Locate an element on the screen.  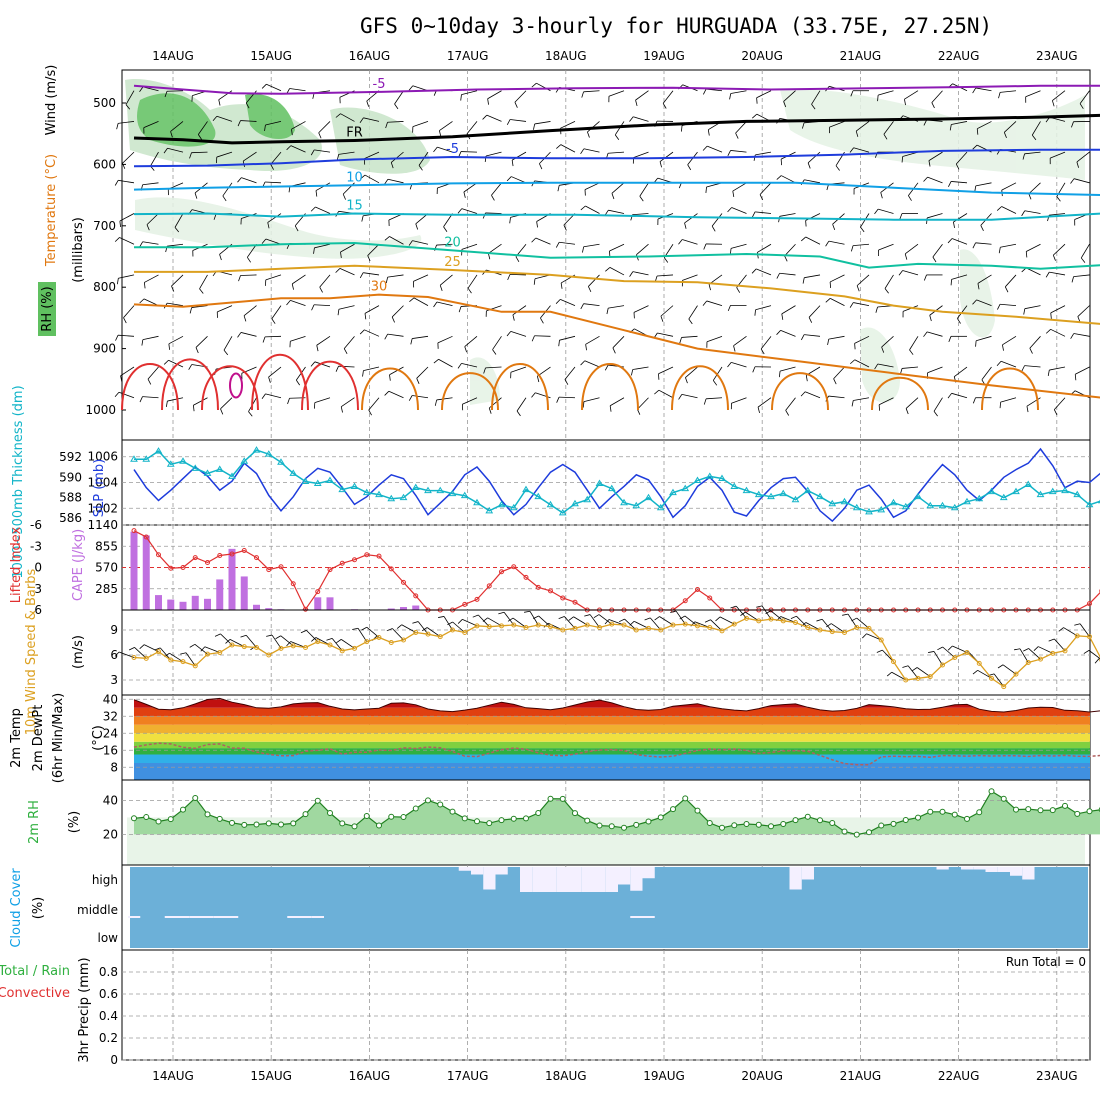
li-tick-label: 0 is located at coordinates (38, 568).